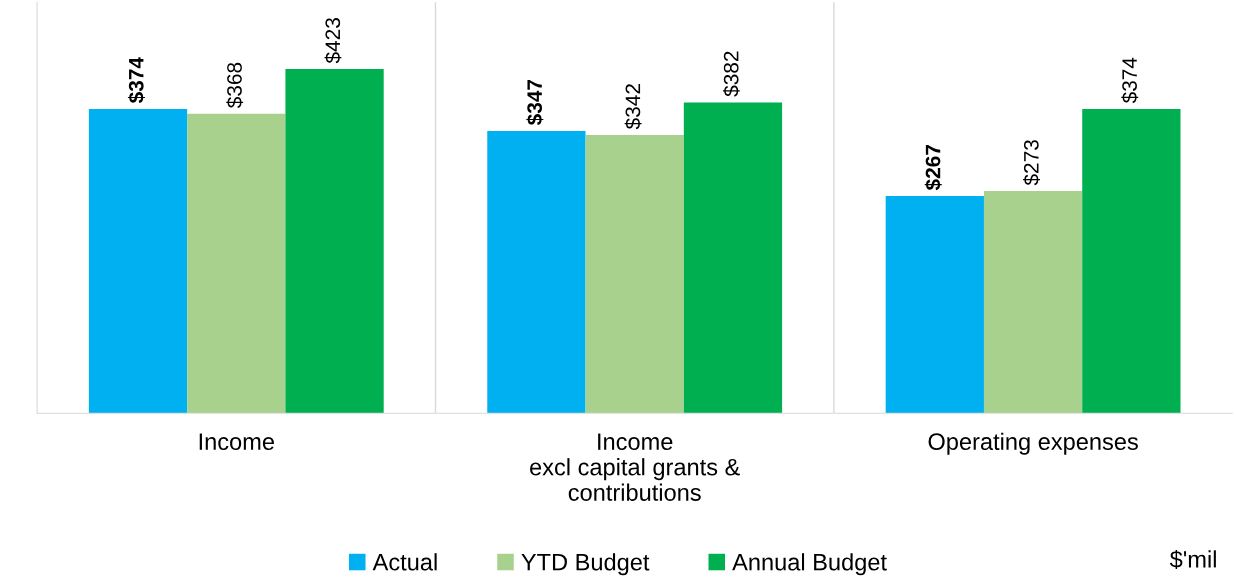 The image size is (1236, 587). Describe the element at coordinates (731, 74) in the screenshot. I see `data-label: $382` at that location.